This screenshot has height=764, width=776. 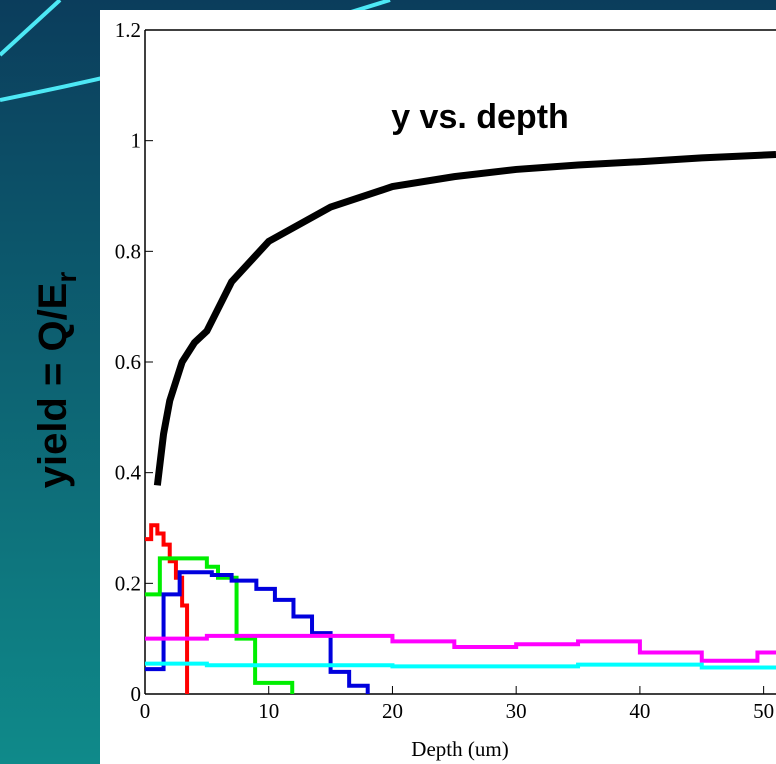 What do you see at coordinates (136, 141) in the screenshot?
I see `y-tick-label: 1` at bounding box center [136, 141].